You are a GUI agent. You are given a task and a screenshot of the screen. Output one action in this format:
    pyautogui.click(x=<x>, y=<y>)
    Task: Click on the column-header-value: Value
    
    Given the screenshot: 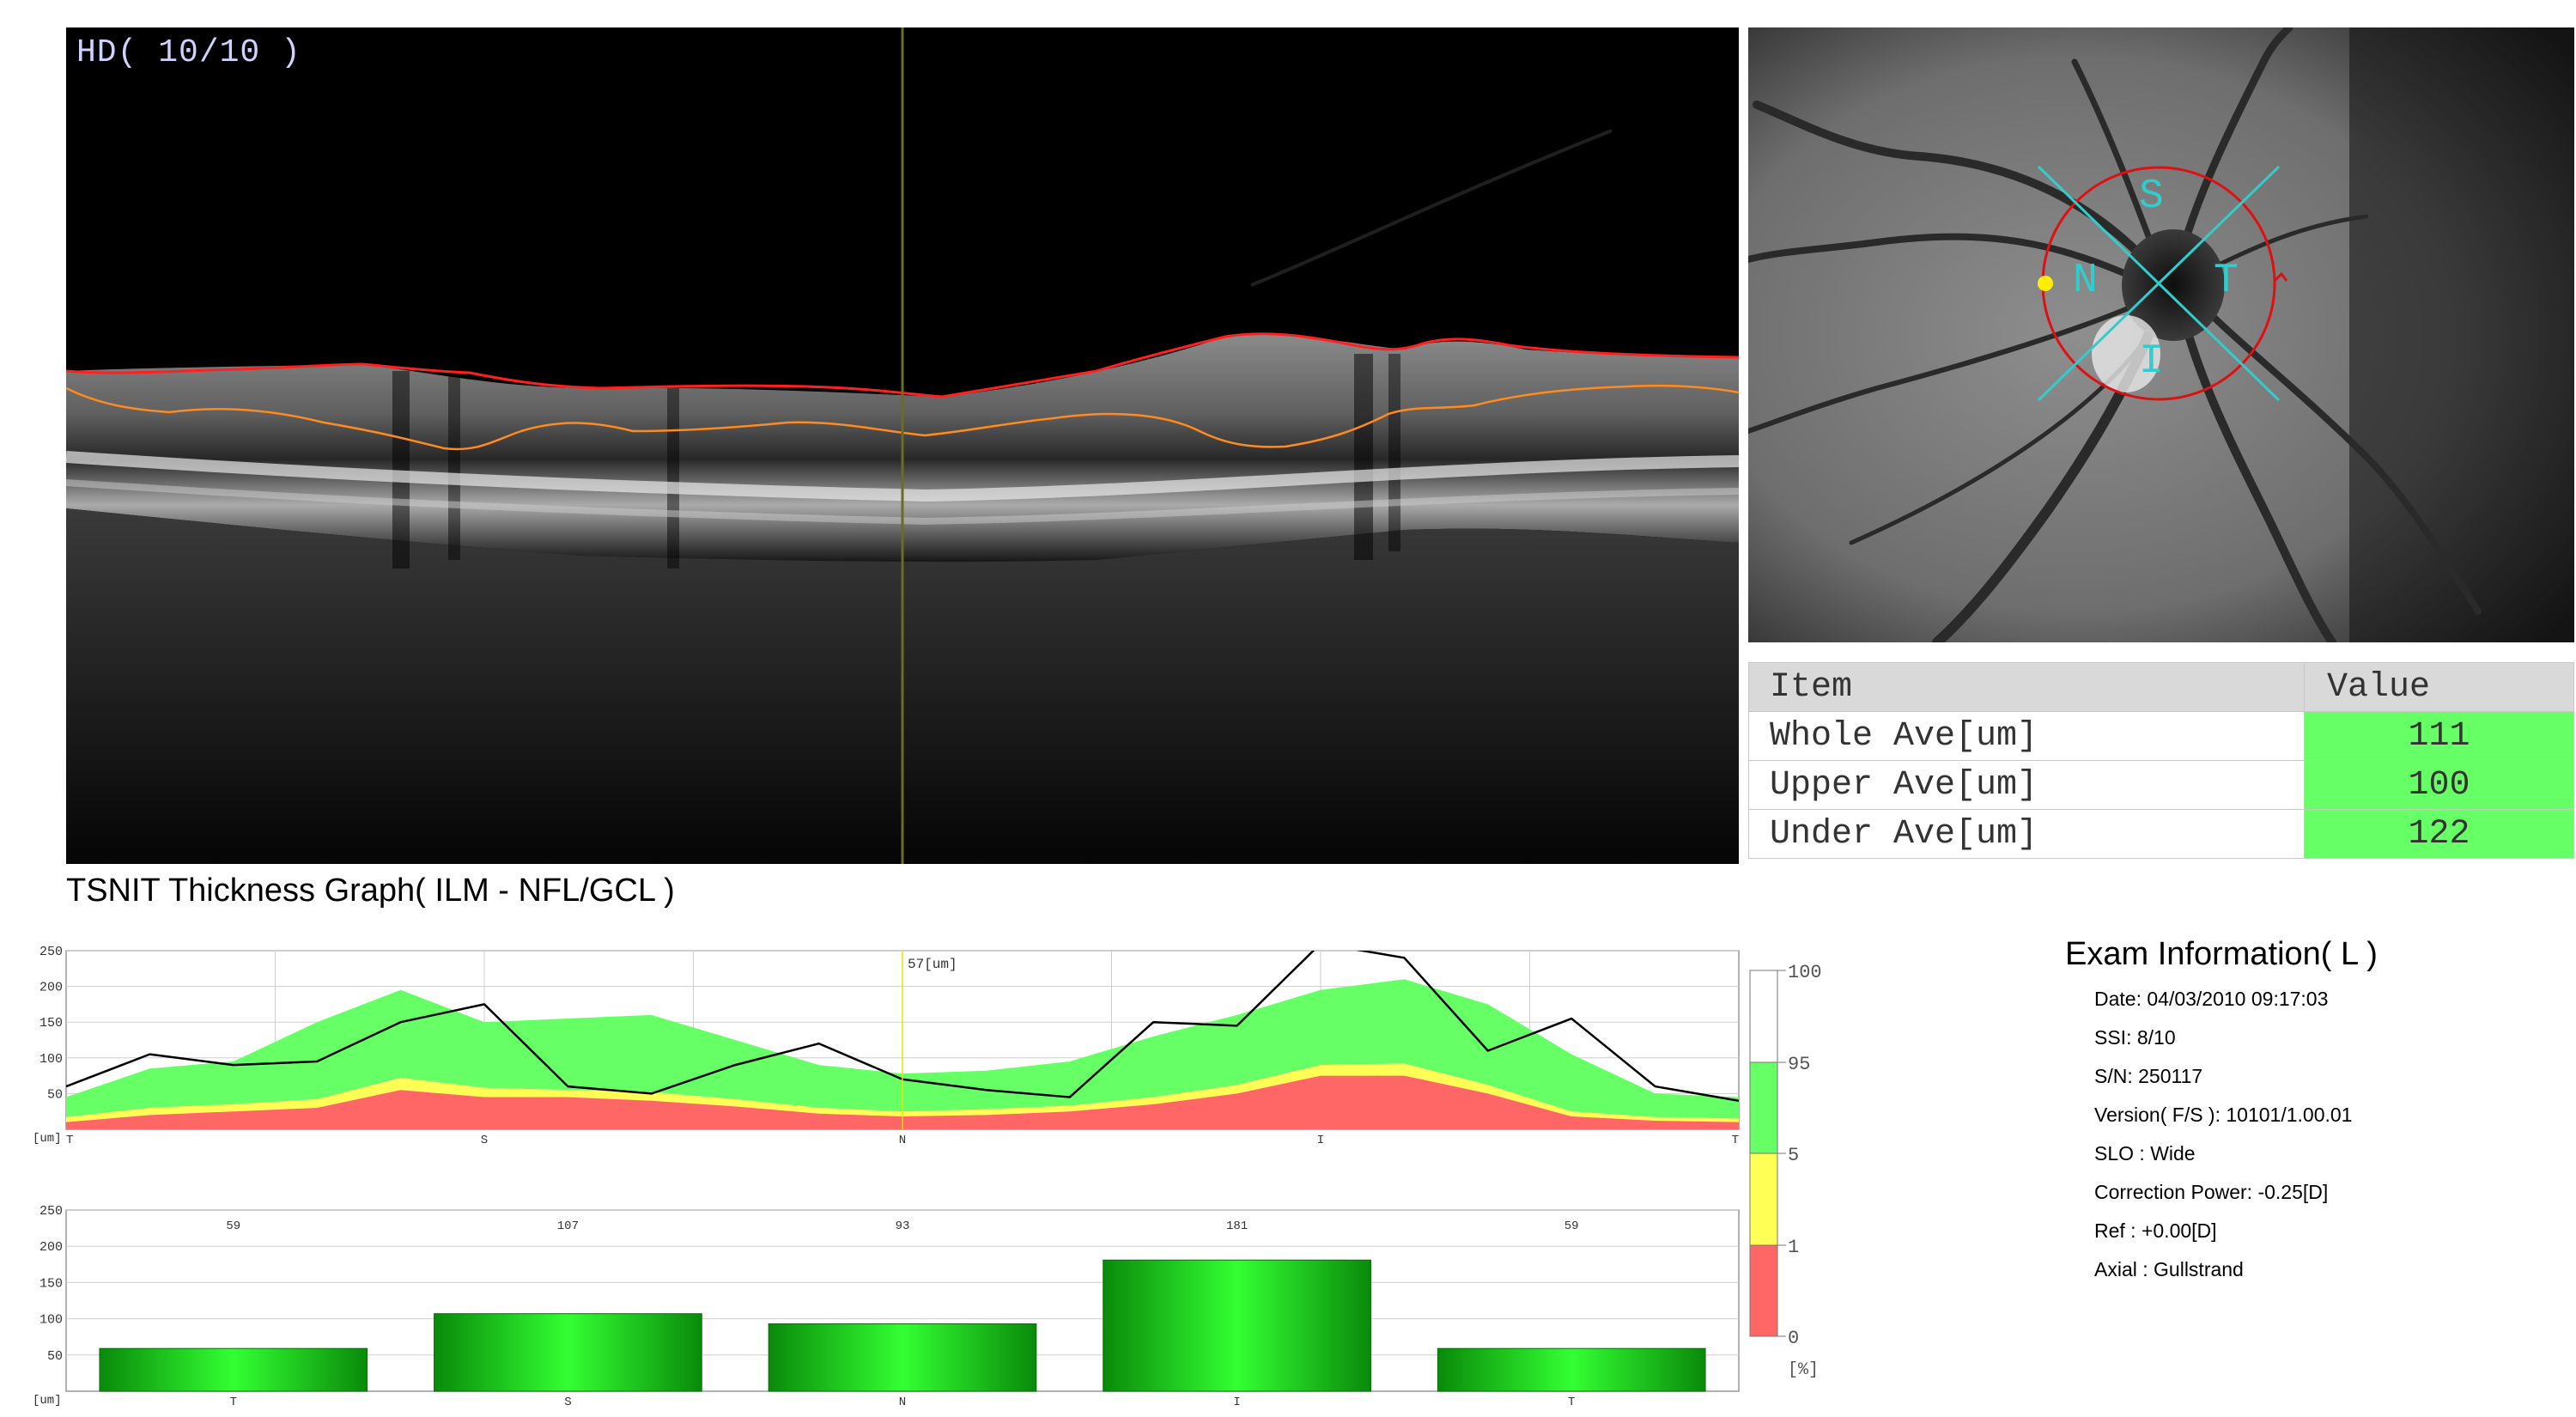 What is the action you would take?
    pyautogui.click(x=2439, y=687)
    